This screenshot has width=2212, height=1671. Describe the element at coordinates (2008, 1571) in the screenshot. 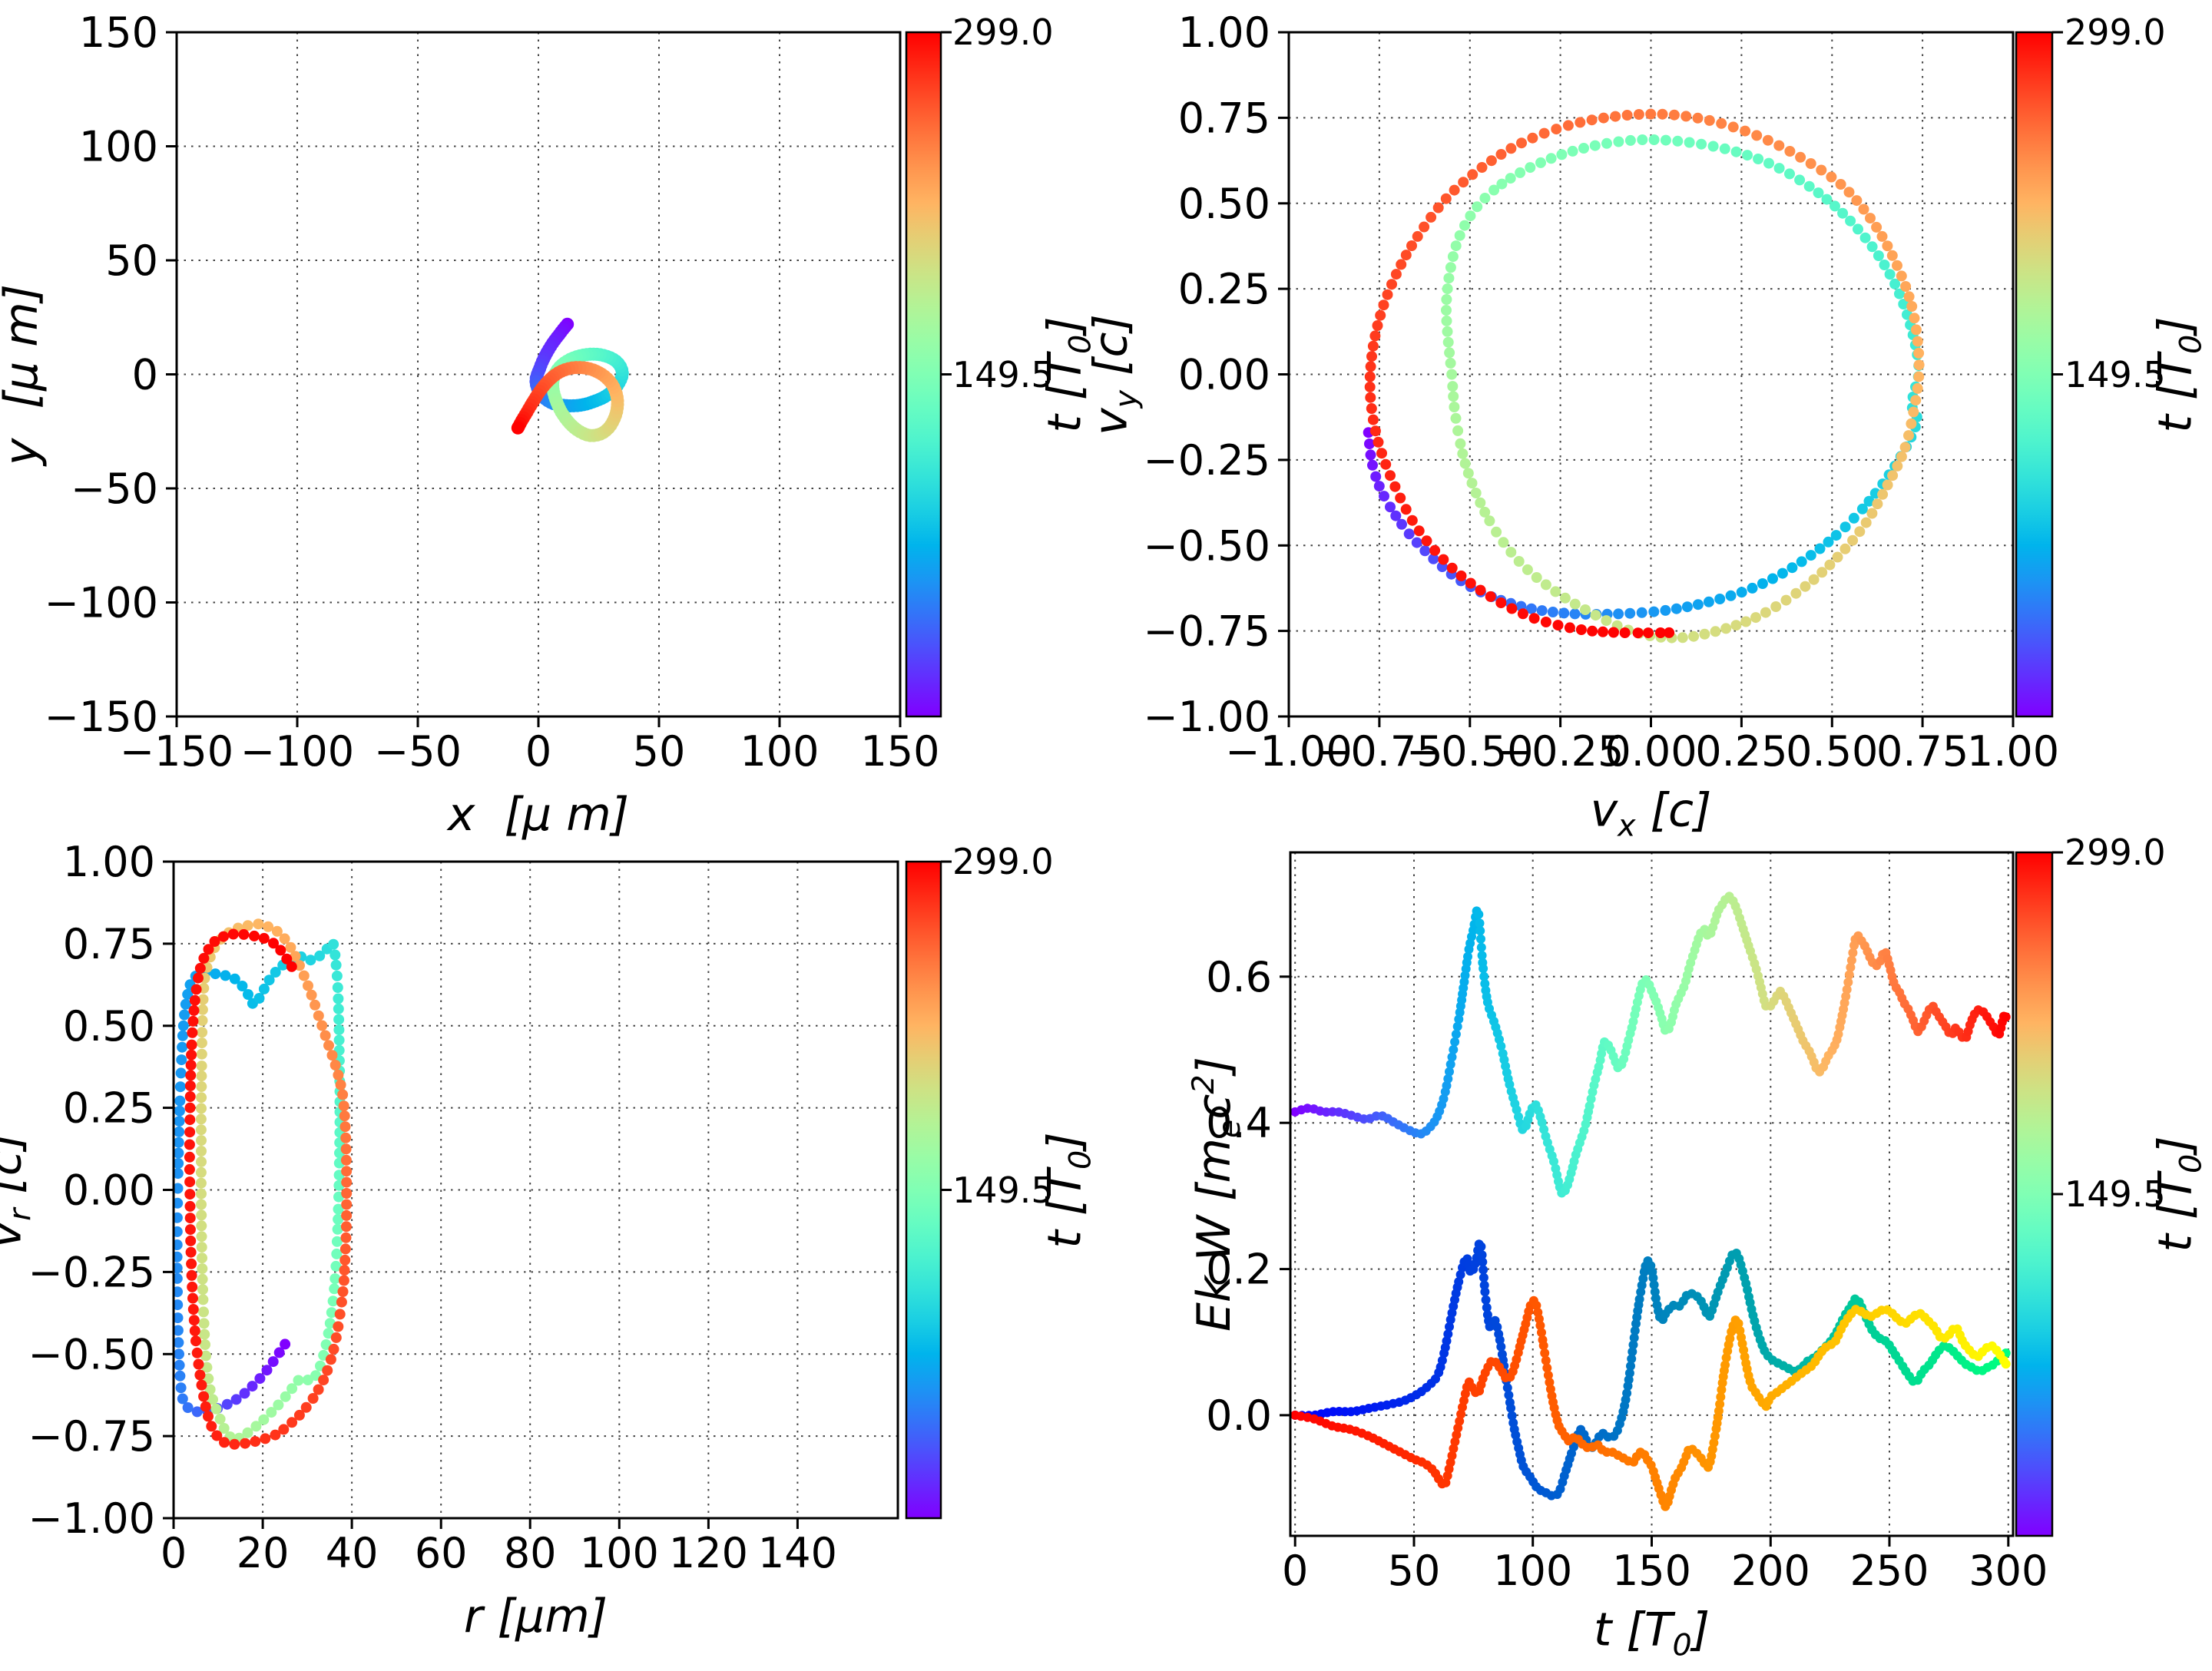

I see `x-tick-label: 300` at that location.